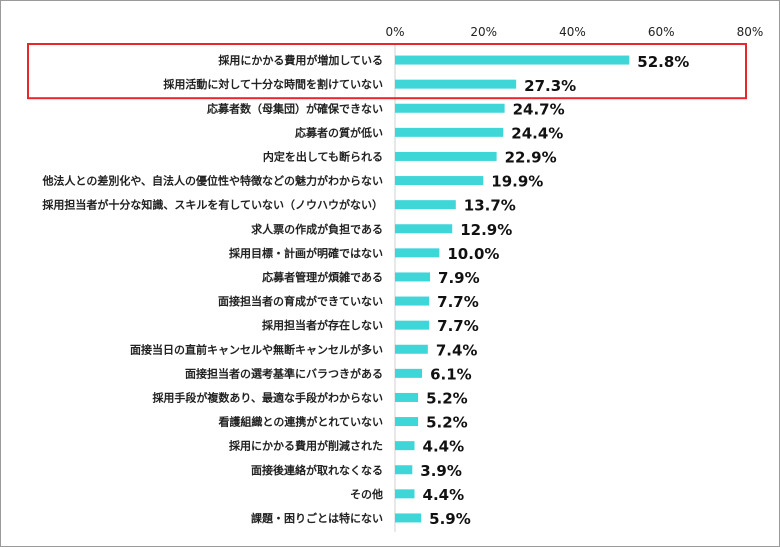 The height and width of the screenshot is (547, 780). Describe the element at coordinates (212, 205) in the screenshot. I see `category-label: 採用担当者が十分な知識、スキルを有していない（ノウハウがない）` at that location.